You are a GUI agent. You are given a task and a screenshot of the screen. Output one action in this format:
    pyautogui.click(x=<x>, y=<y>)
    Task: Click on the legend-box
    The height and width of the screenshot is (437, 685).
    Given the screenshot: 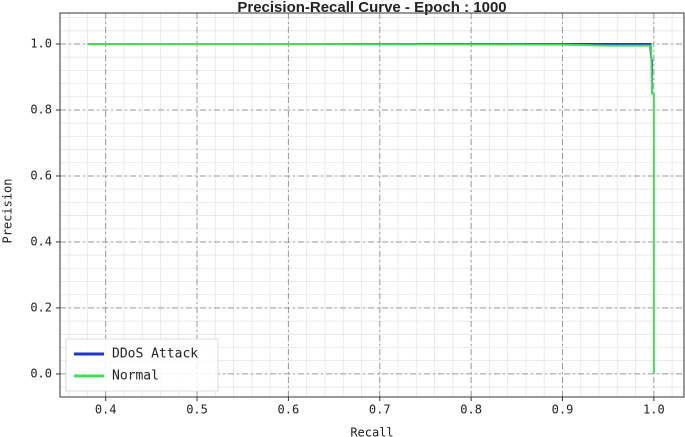 What is the action you would take?
    pyautogui.click(x=142, y=365)
    